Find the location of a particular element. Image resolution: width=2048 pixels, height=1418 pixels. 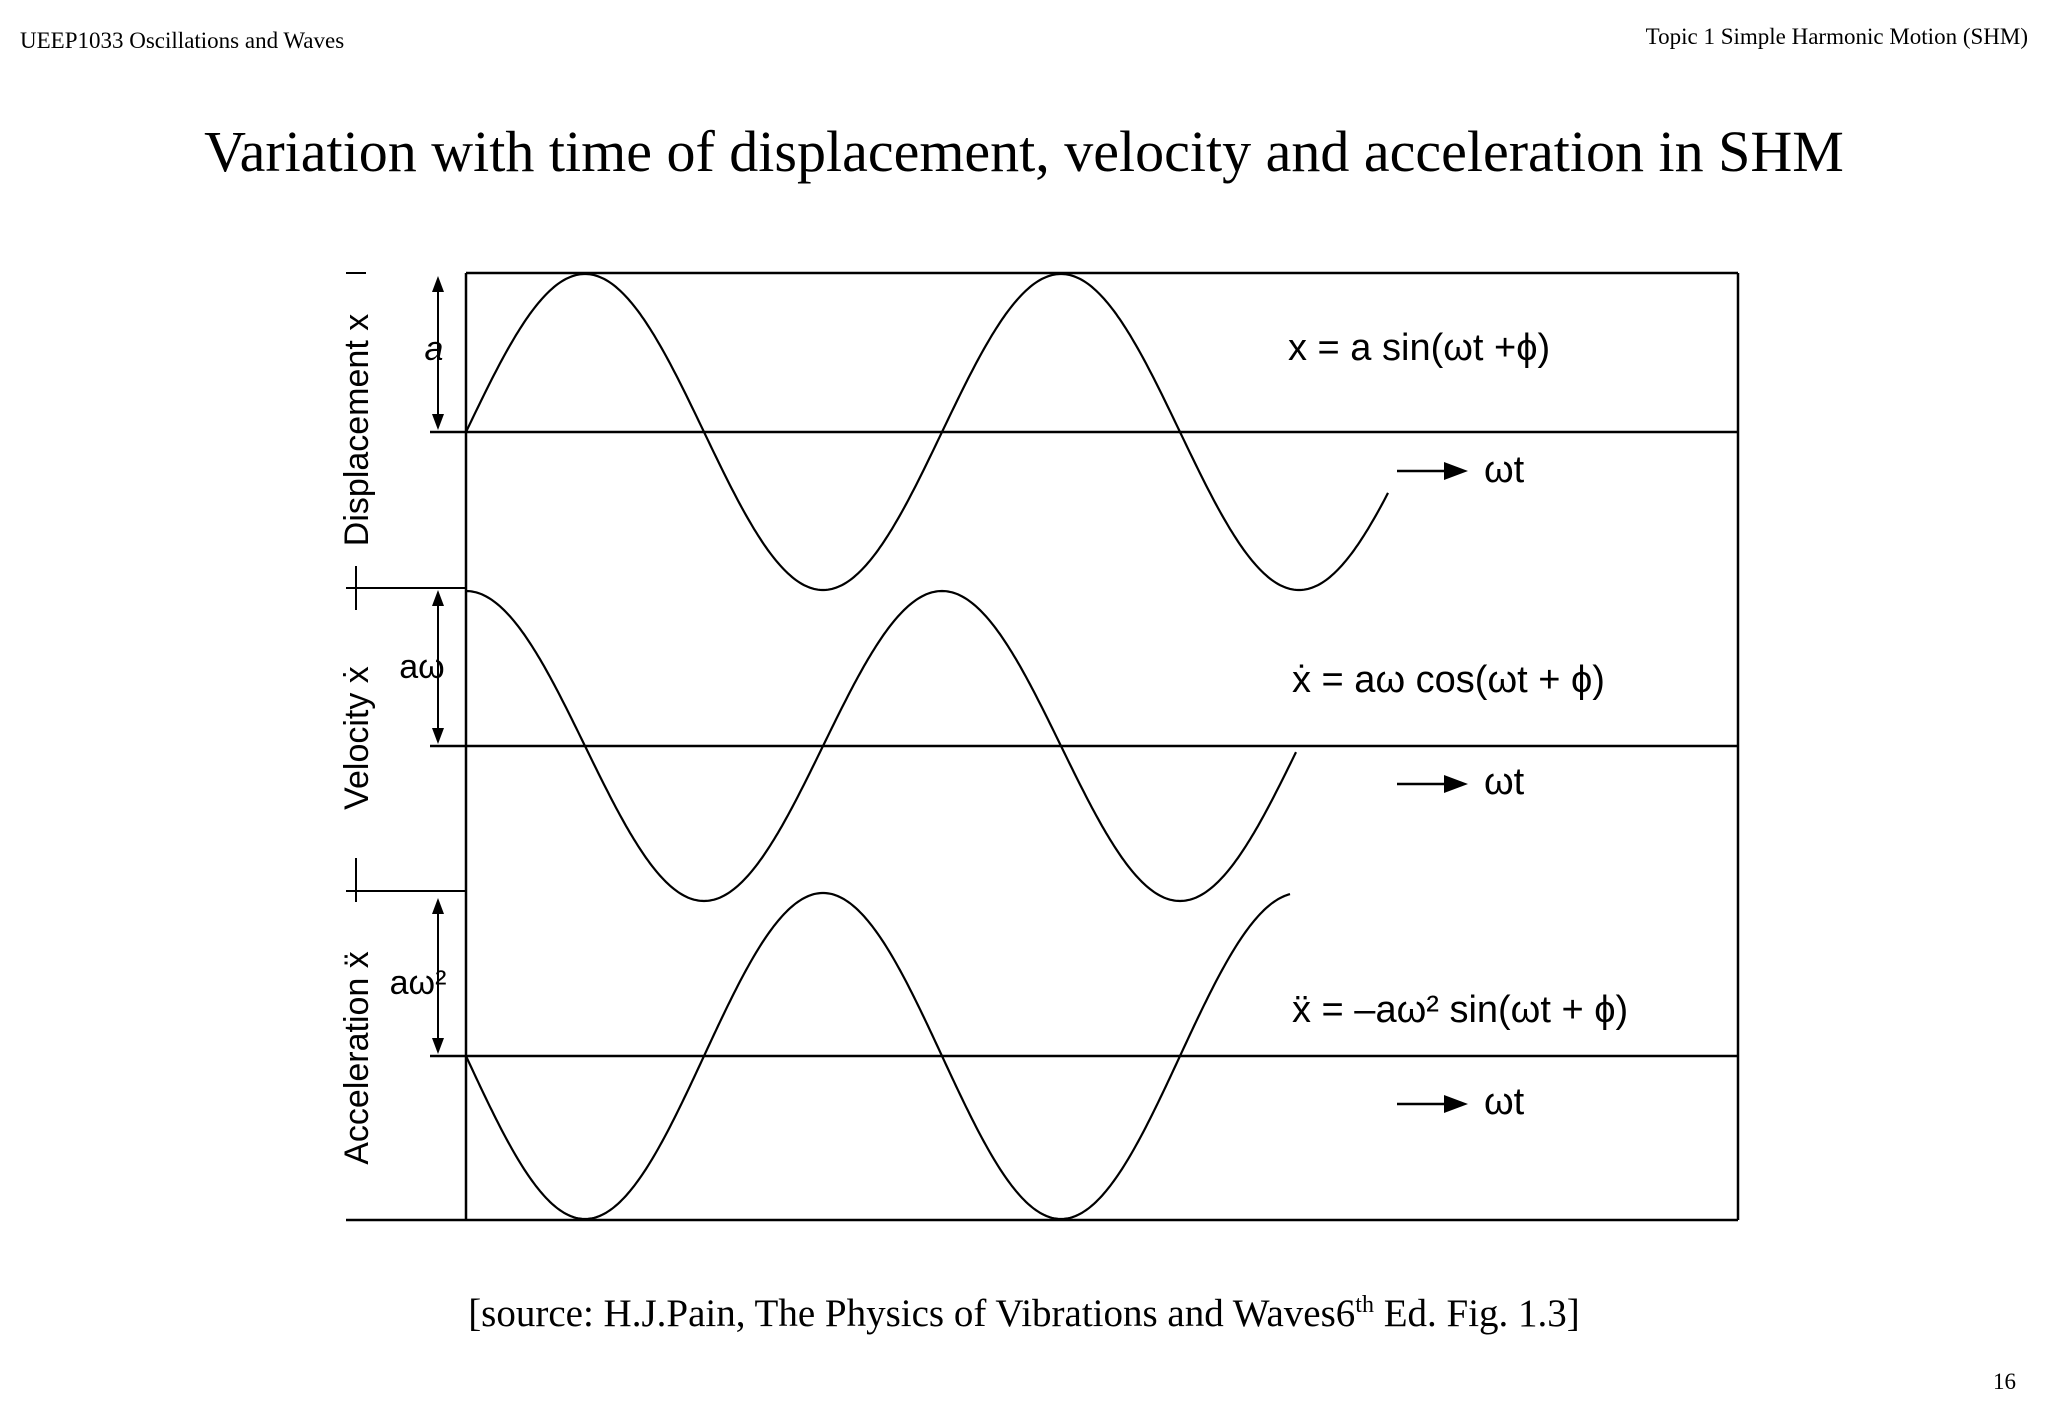

time-axis-label-displacement: ωt is located at coordinates (1504, 470).